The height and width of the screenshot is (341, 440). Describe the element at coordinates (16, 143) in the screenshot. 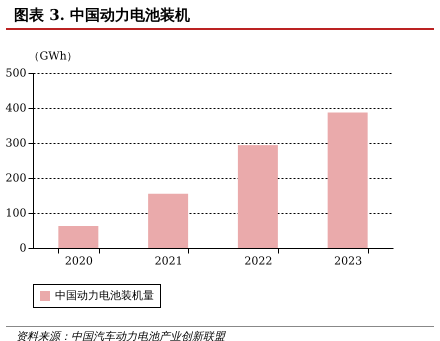

I see `y-tick-label: 300` at that location.